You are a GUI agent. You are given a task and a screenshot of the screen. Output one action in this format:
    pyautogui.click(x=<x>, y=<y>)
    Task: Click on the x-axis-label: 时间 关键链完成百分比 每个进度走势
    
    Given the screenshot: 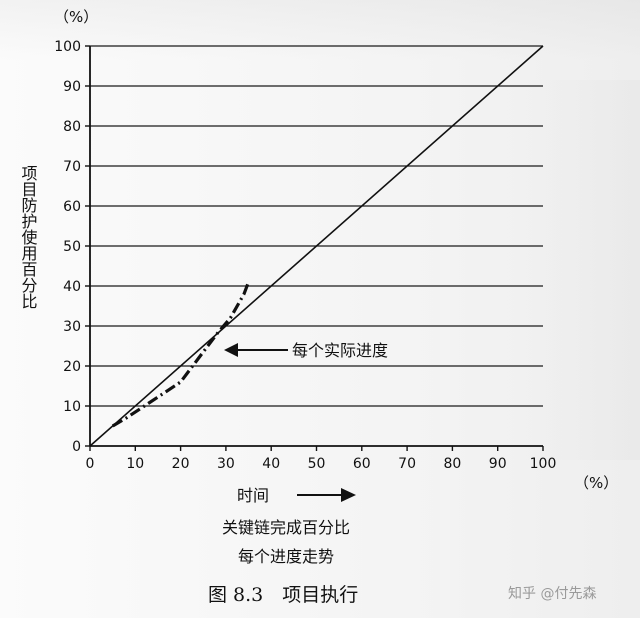 What is the action you would take?
    pyautogui.click(x=289, y=526)
    